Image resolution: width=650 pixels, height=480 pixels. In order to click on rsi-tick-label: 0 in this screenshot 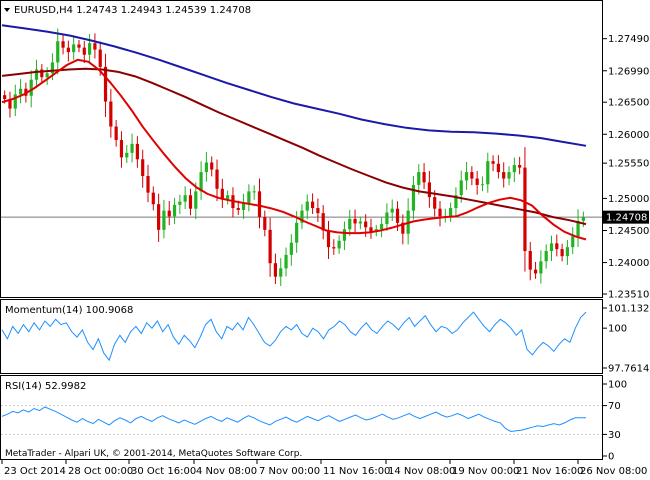, I will do `click(611, 457)`.